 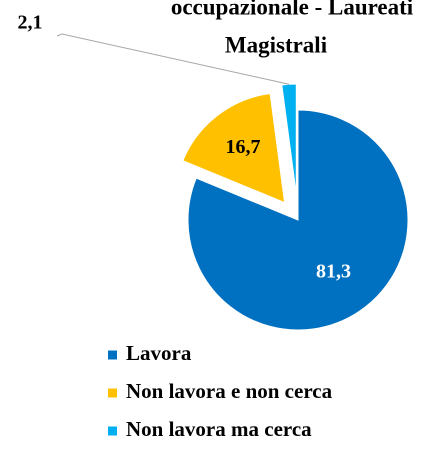 I want to click on legend-label: Non lavora e non cerca, so click(x=229, y=391).